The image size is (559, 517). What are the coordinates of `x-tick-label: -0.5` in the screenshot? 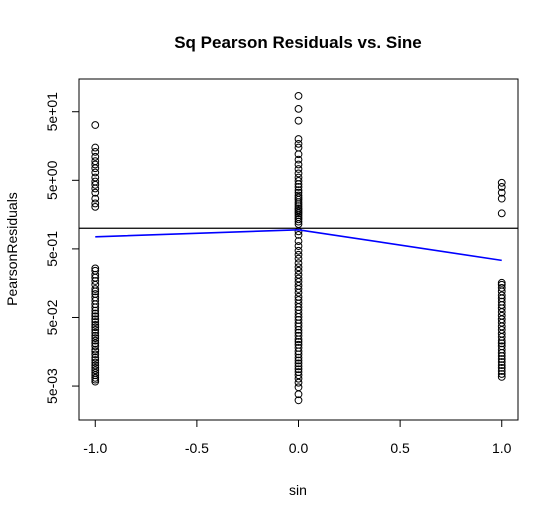 It's located at (197, 448).